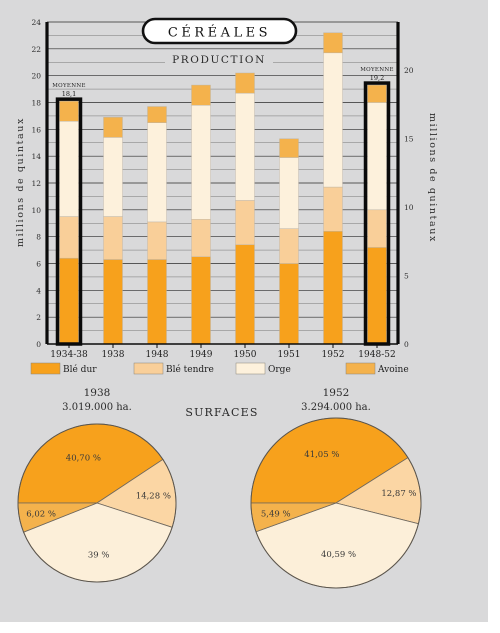  Describe the element at coordinates (409, 70) in the screenshot. I see `y-tick-label-right: 20` at that location.